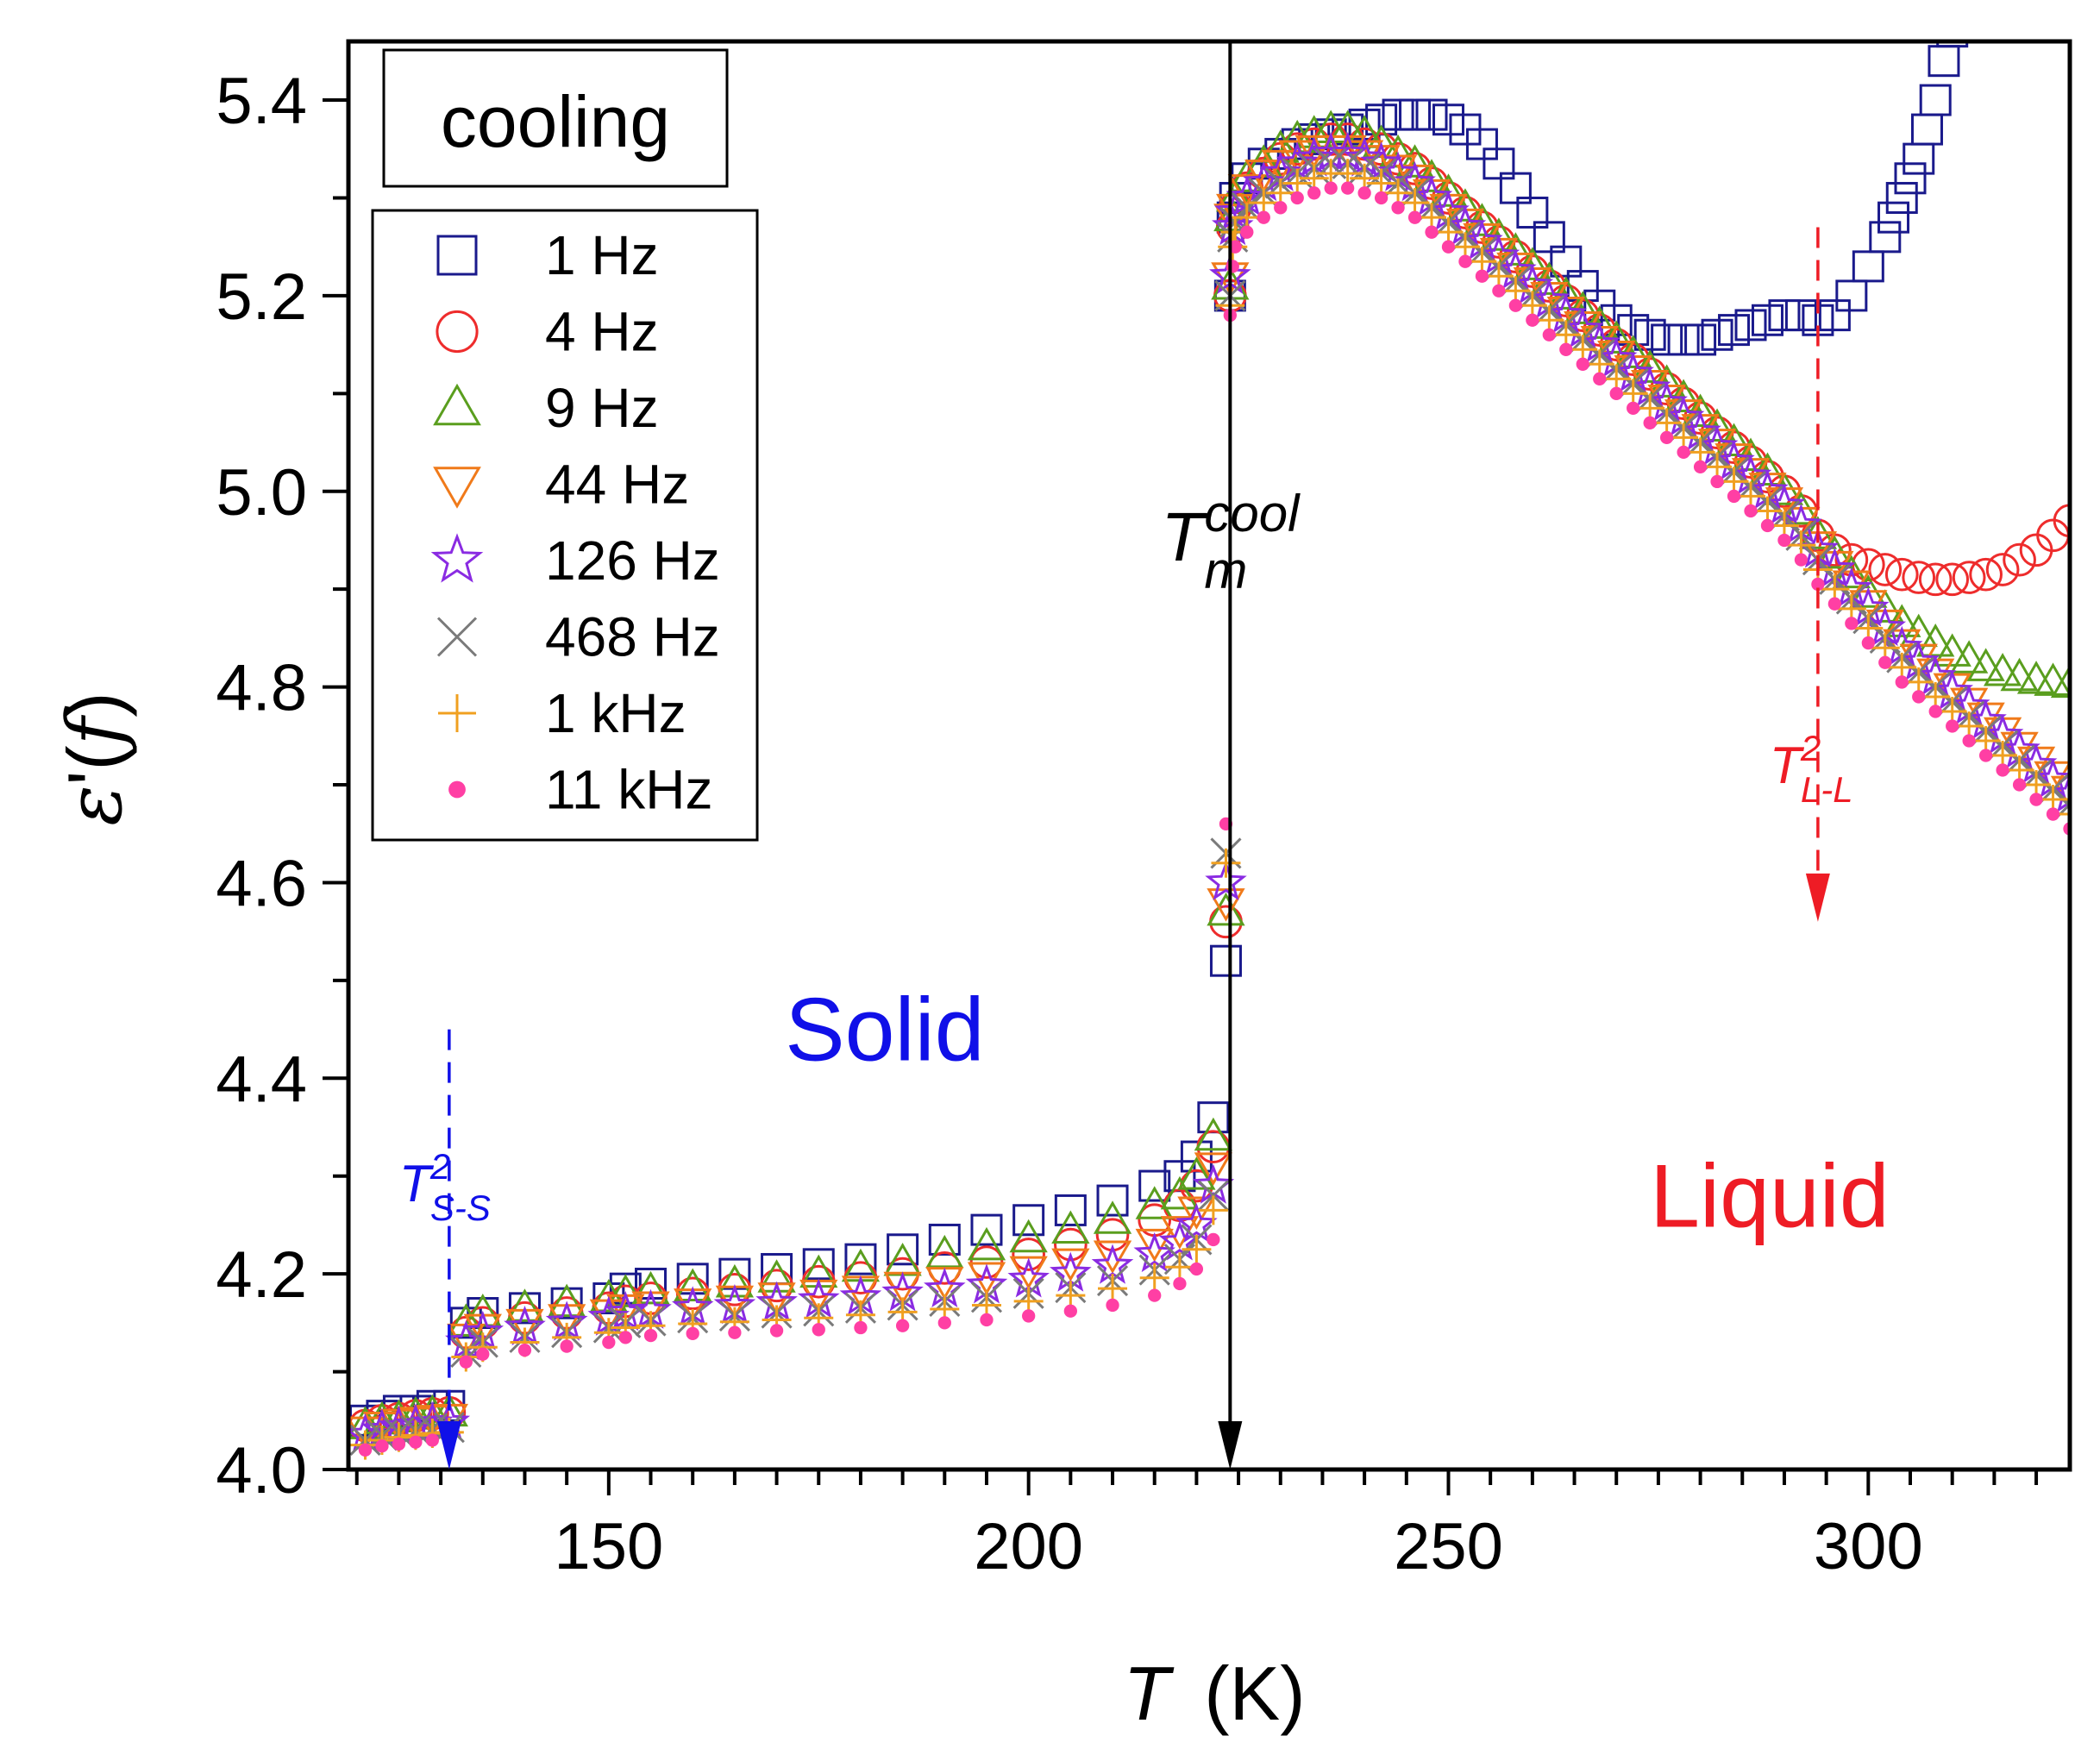  Describe the element at coordinates (262, 883) in the screenshot. I see `y-tick-label: 4.6` at that location.